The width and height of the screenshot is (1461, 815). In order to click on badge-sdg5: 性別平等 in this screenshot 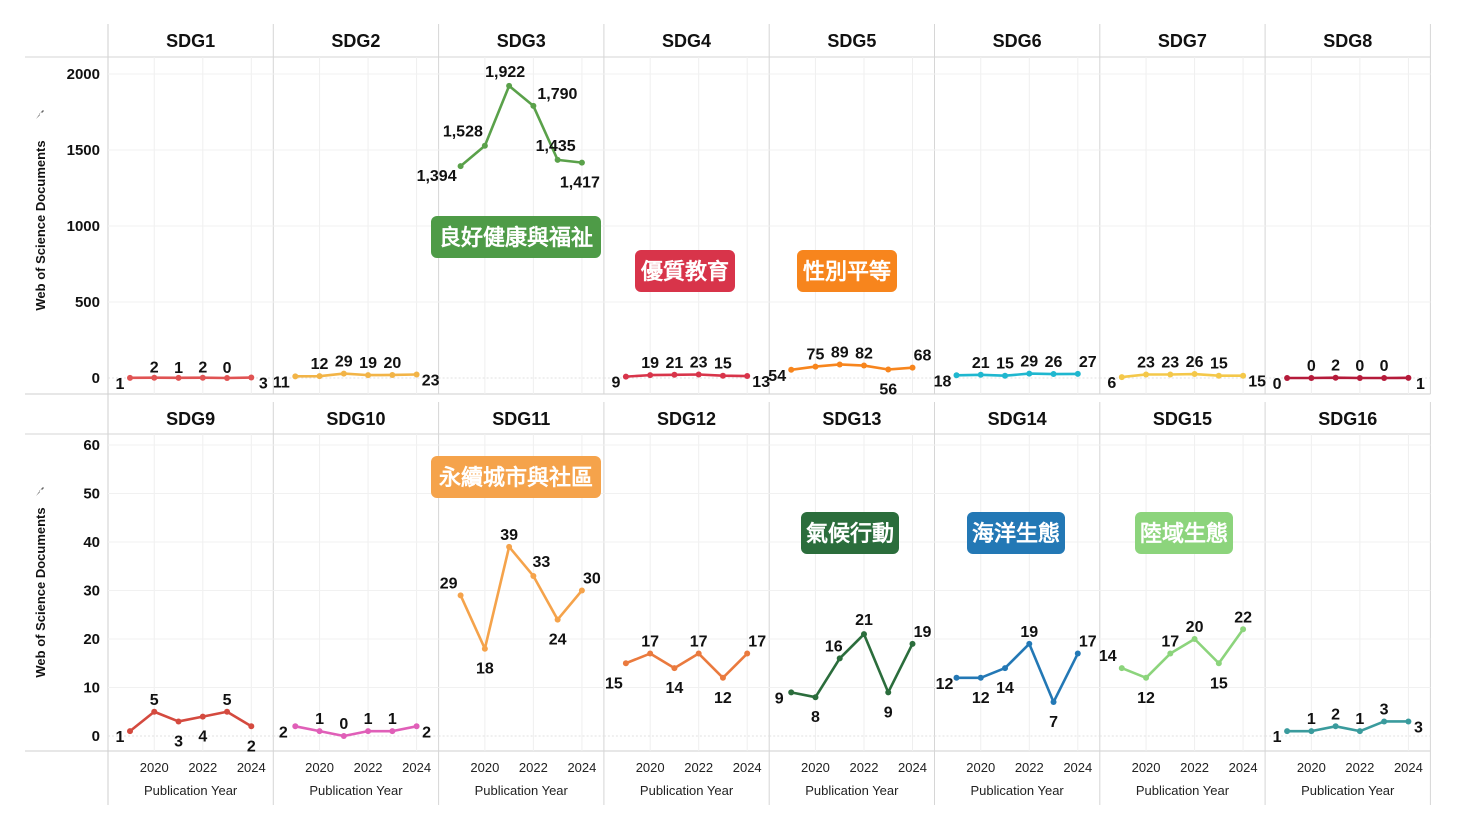, I will do `click(847, 271)`.